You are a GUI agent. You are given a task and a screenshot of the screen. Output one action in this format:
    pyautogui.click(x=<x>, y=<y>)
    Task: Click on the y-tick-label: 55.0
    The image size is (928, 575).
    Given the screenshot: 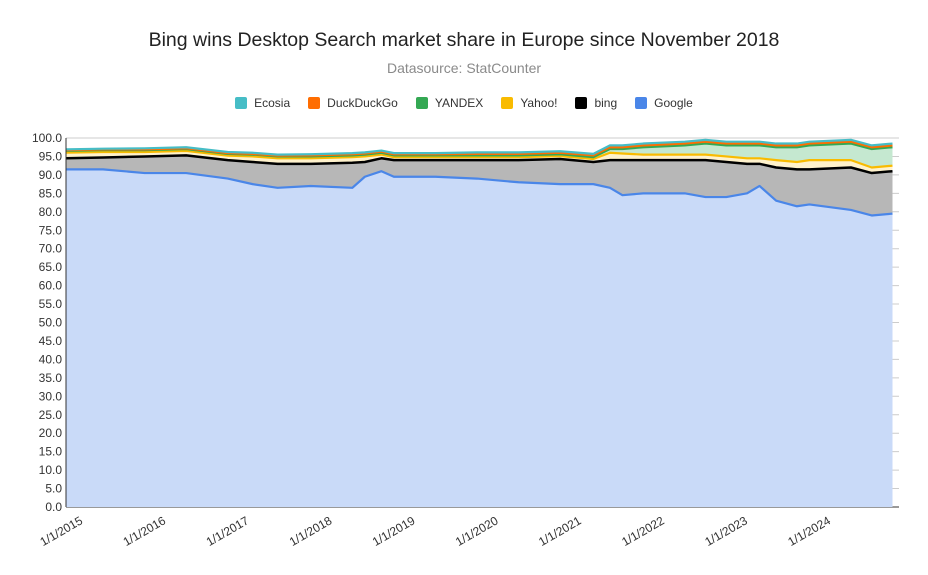 What is the action you would take?
    pyautogui.click(x=51, y=304)
    